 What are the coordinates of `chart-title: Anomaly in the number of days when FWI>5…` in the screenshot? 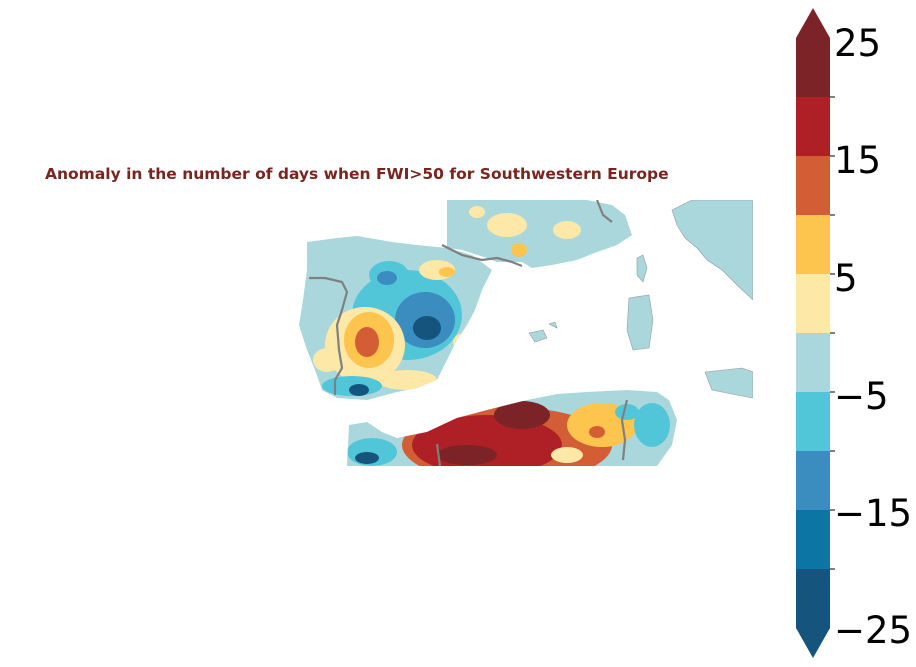 It's located at (357, 174).